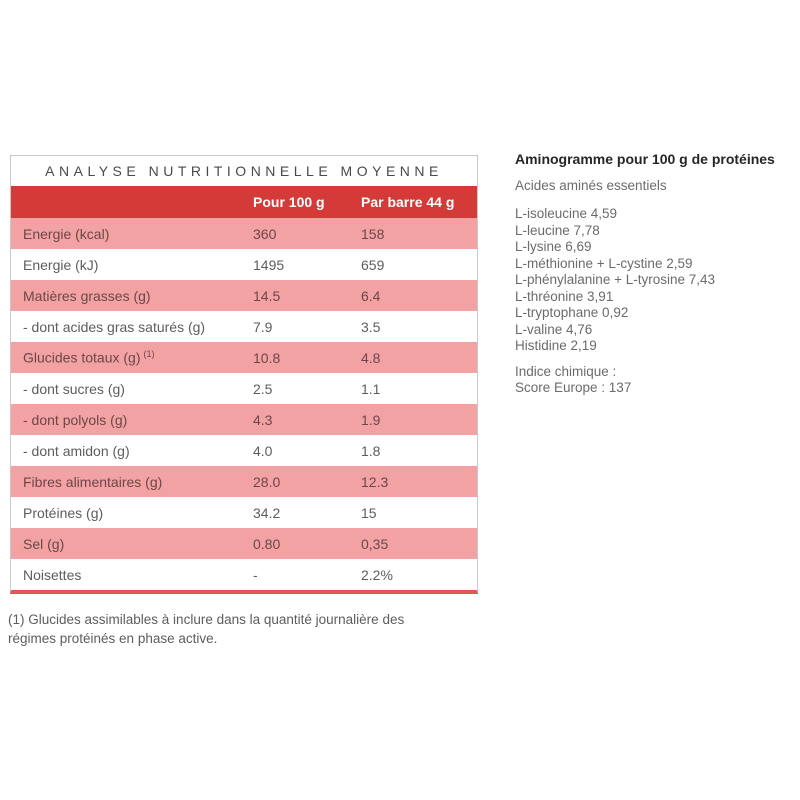  I want to click on amino-acid-item: L-leucine 7,78, so click(557, 230).